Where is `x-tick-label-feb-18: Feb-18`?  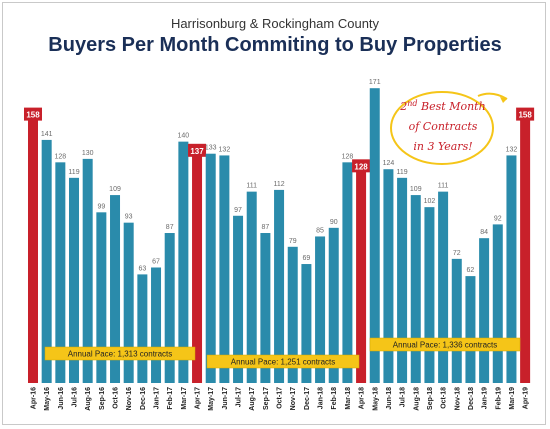
x-tick-label-feb-18: Feb-18 is located at coordinates (334, 398).